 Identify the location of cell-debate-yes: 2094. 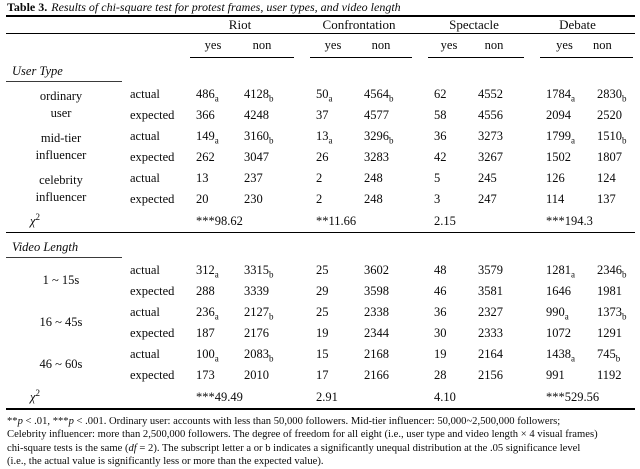
(558, 115).